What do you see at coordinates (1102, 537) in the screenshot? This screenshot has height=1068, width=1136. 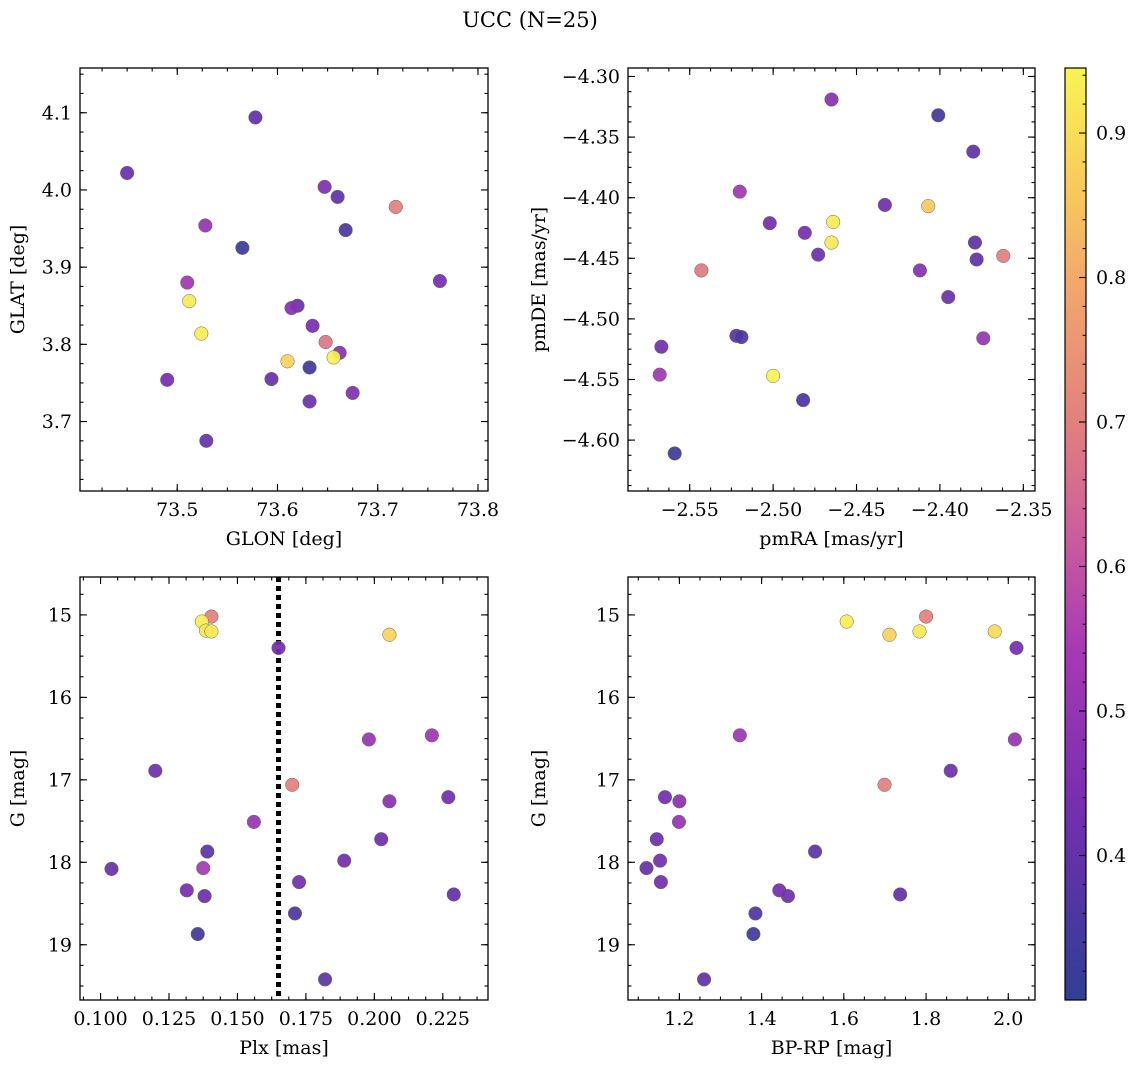 I see `colorbar-ticks: 0.4 0.5 0.6 0.7 0.8 0.9` at bounding box center [1102, 537].